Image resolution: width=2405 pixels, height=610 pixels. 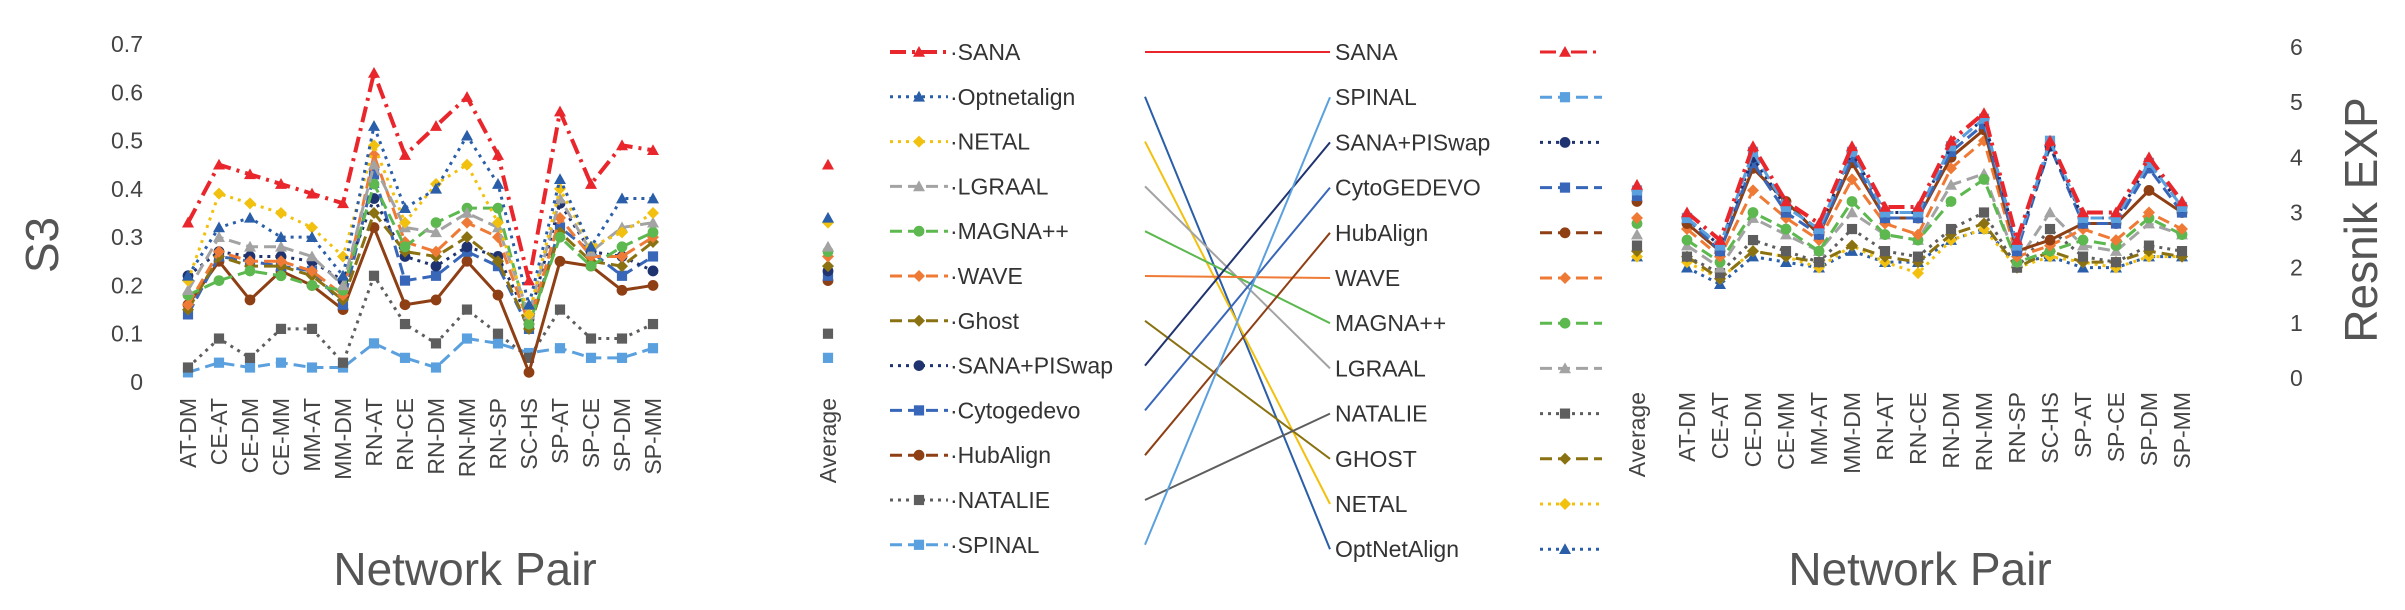 I want to click on legend-right-label: SANA+PISwap, so click(x=1412, y=142).